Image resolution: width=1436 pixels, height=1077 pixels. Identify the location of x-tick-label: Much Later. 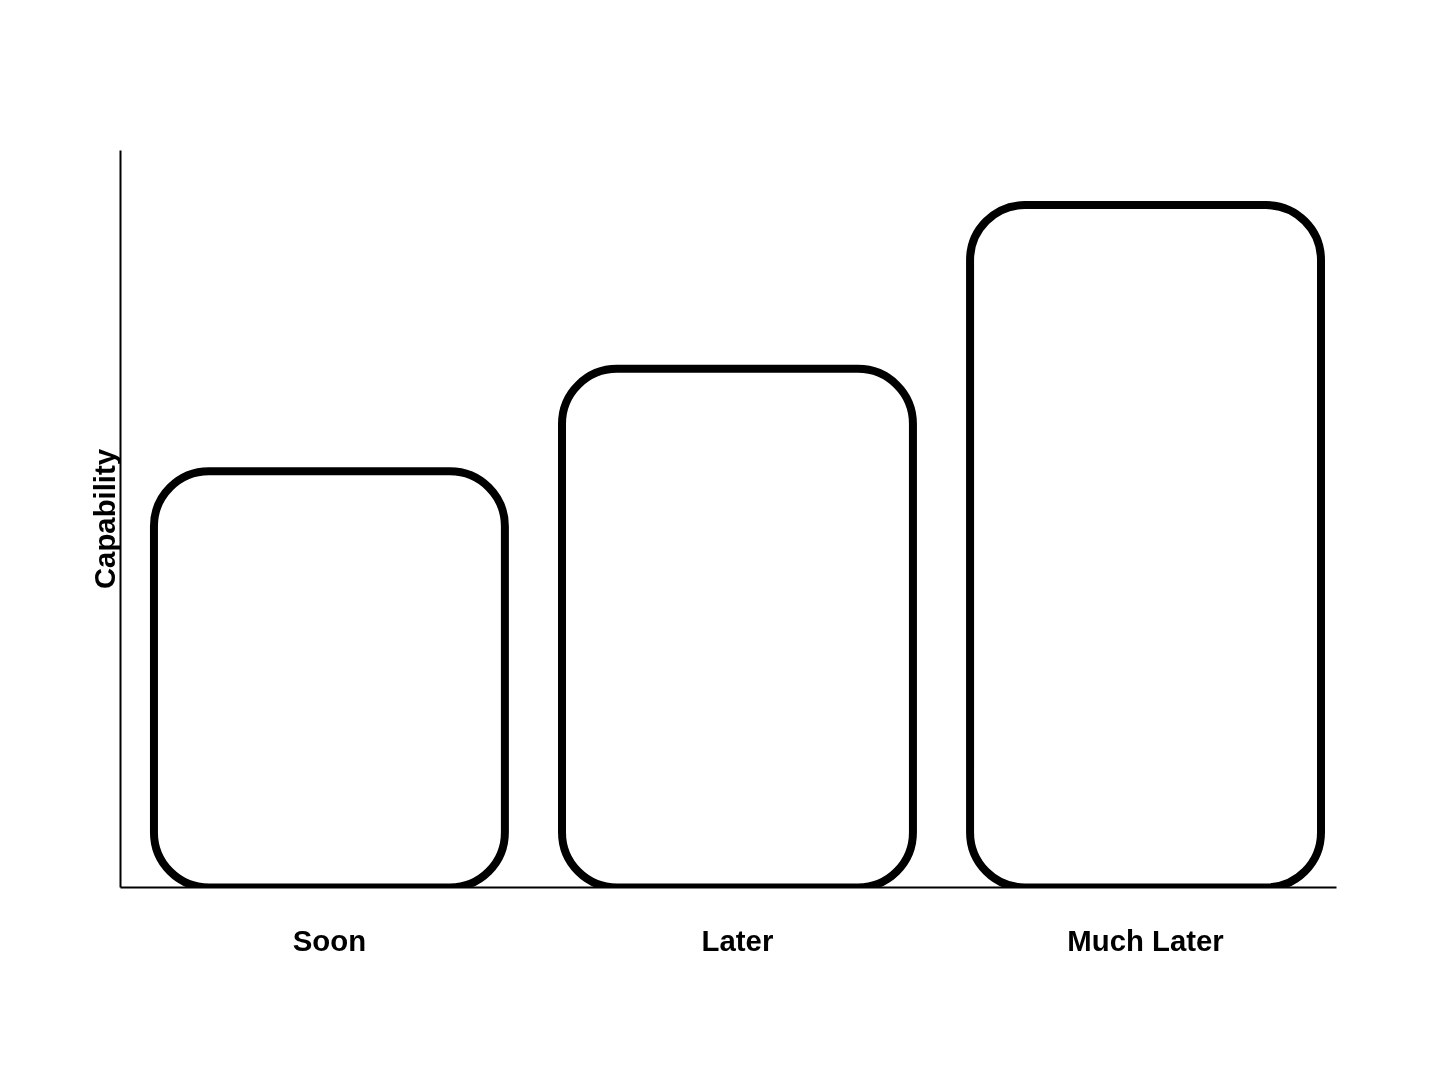
(1145, 940).